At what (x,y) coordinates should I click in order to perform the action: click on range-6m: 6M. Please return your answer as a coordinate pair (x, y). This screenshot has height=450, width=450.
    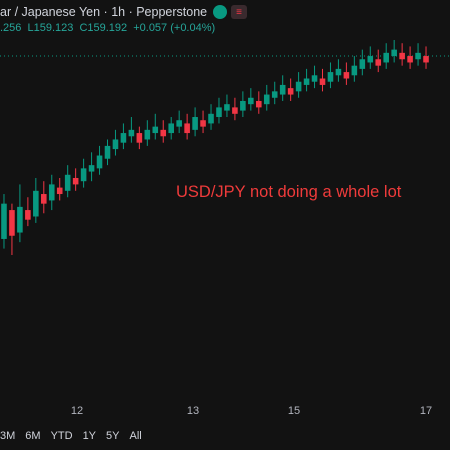
    Looking at the image, I should click on (33, 436).